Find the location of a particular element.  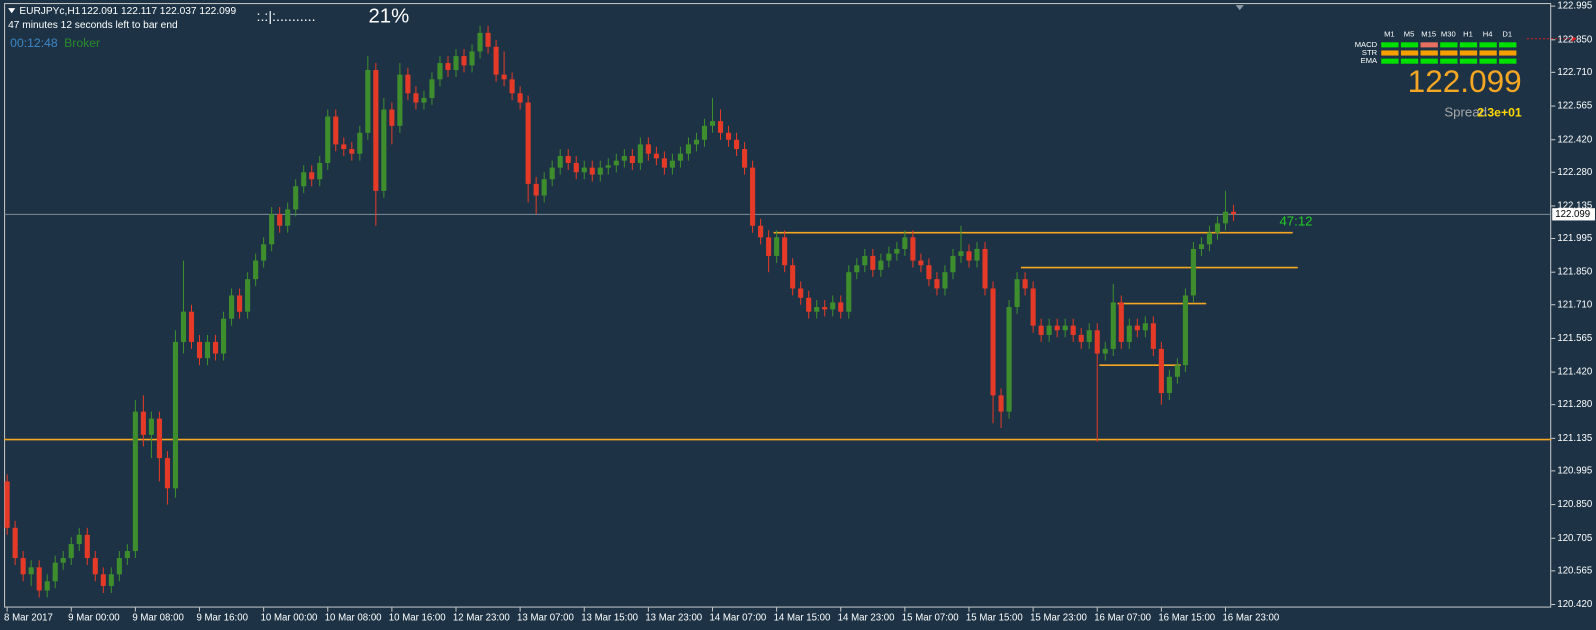

panel-column: H1 is located at coordinates (1468, 34).